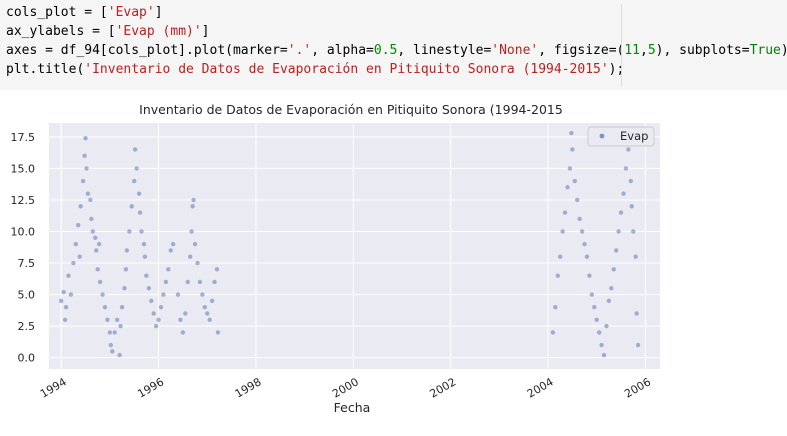 This screenshot has height=436, width=787. I want to click on x-tick-label: 2004, so click(540, 387).